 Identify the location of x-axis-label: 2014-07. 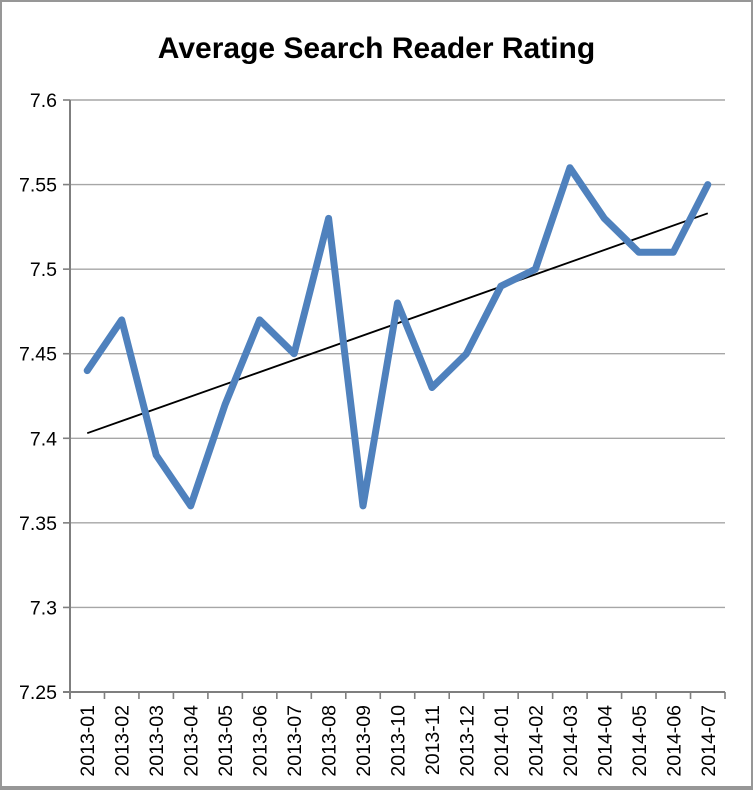
(709, 741).